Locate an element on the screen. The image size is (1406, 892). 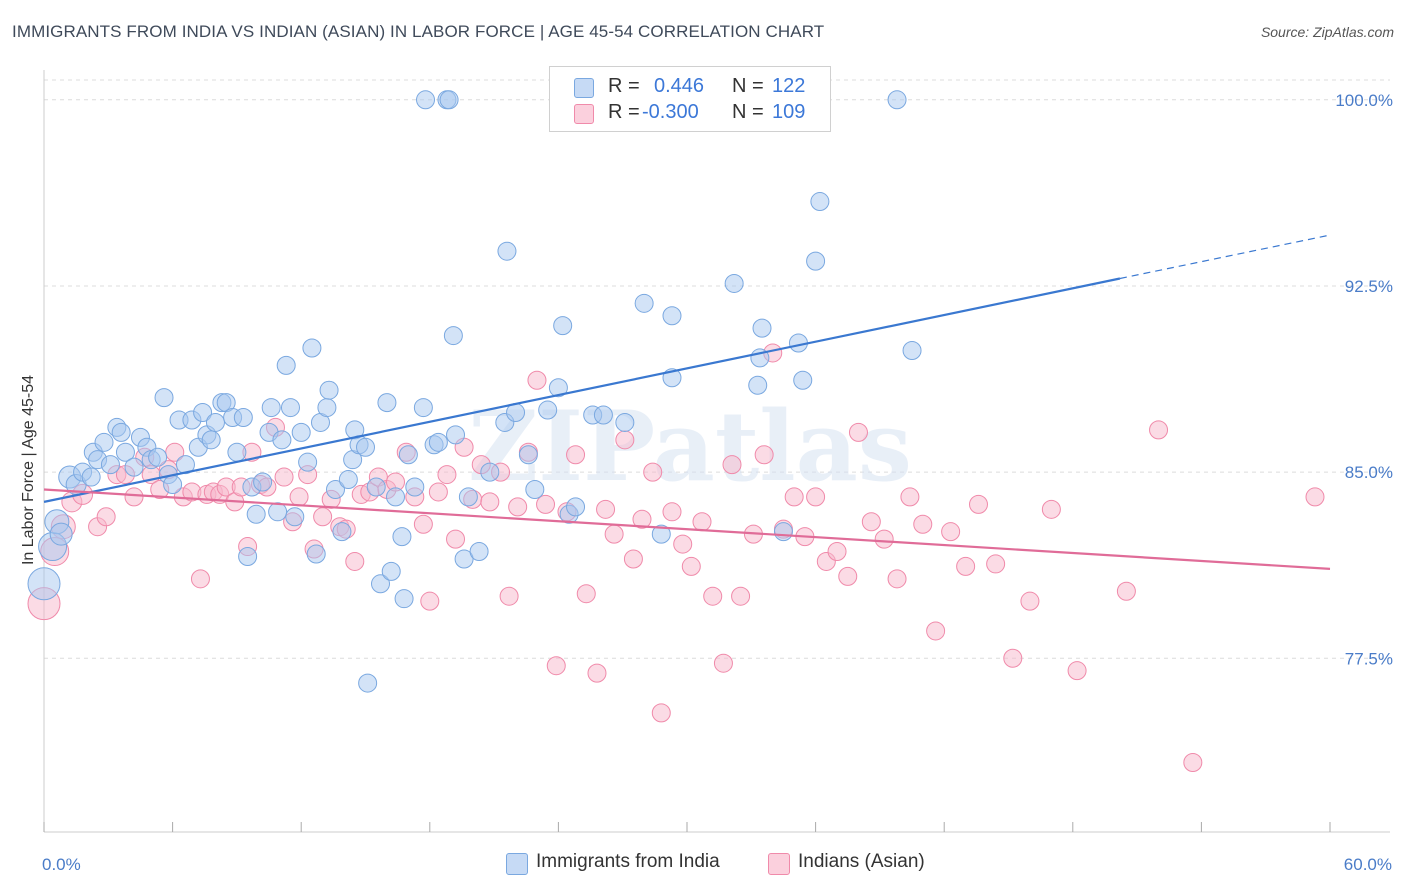
legend-n-label: N = is located at coordinates (748, 86).